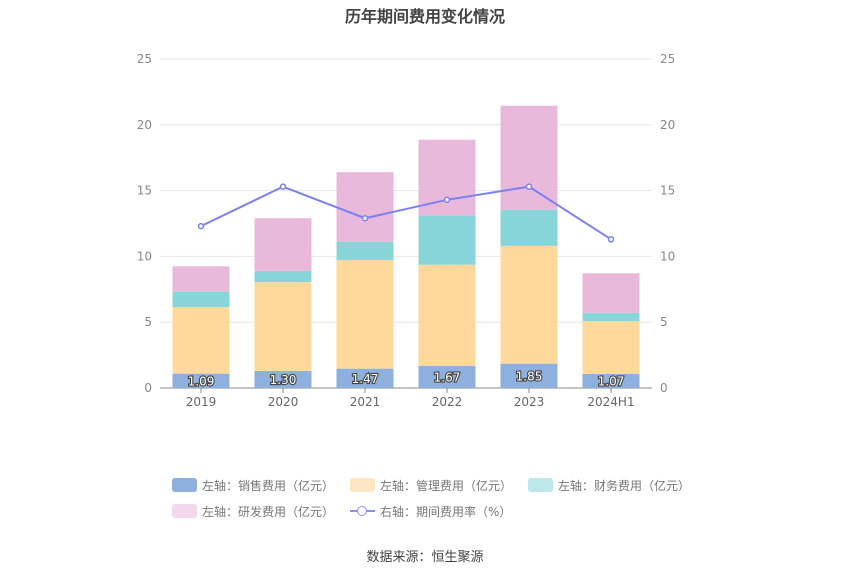  I want to click on bar-data-label: 1.47, so click(365, 379).